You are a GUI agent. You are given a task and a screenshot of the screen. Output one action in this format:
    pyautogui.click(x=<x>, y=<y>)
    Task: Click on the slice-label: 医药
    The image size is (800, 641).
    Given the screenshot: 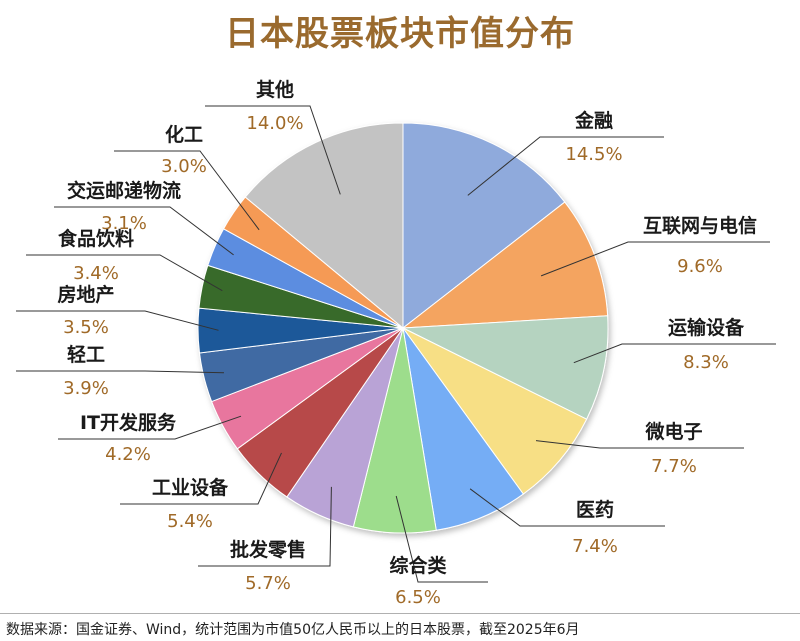 What is the action you would take?
    pyautogui.click(x=595, y=509)
    